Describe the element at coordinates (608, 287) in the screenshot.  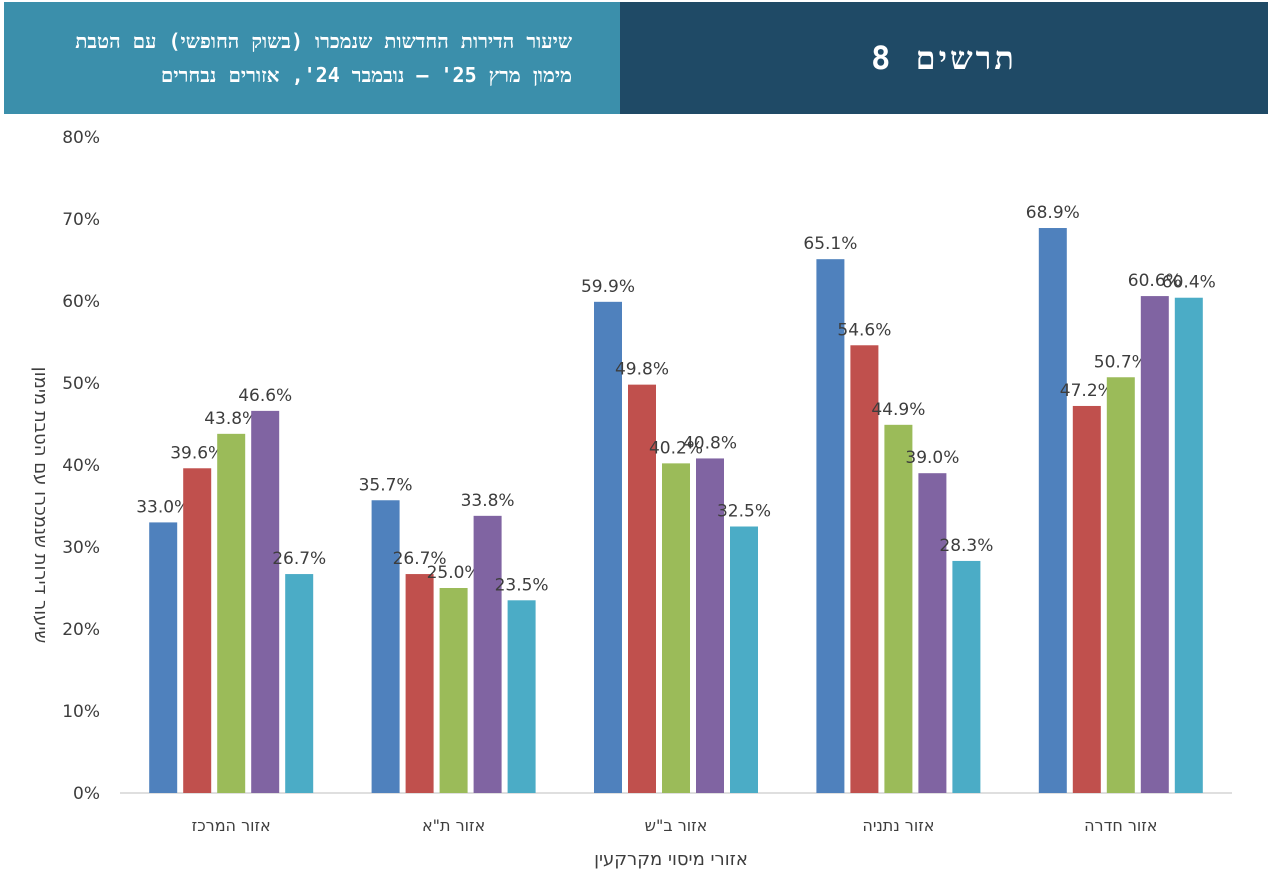
I see `data-label: 59.9%` at that location.